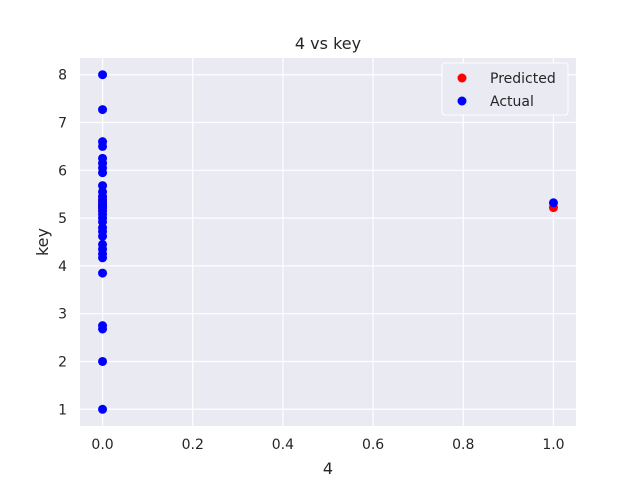 The image size is (640, 480). I want to click on y-tick-label: 8, so click(62, 76).